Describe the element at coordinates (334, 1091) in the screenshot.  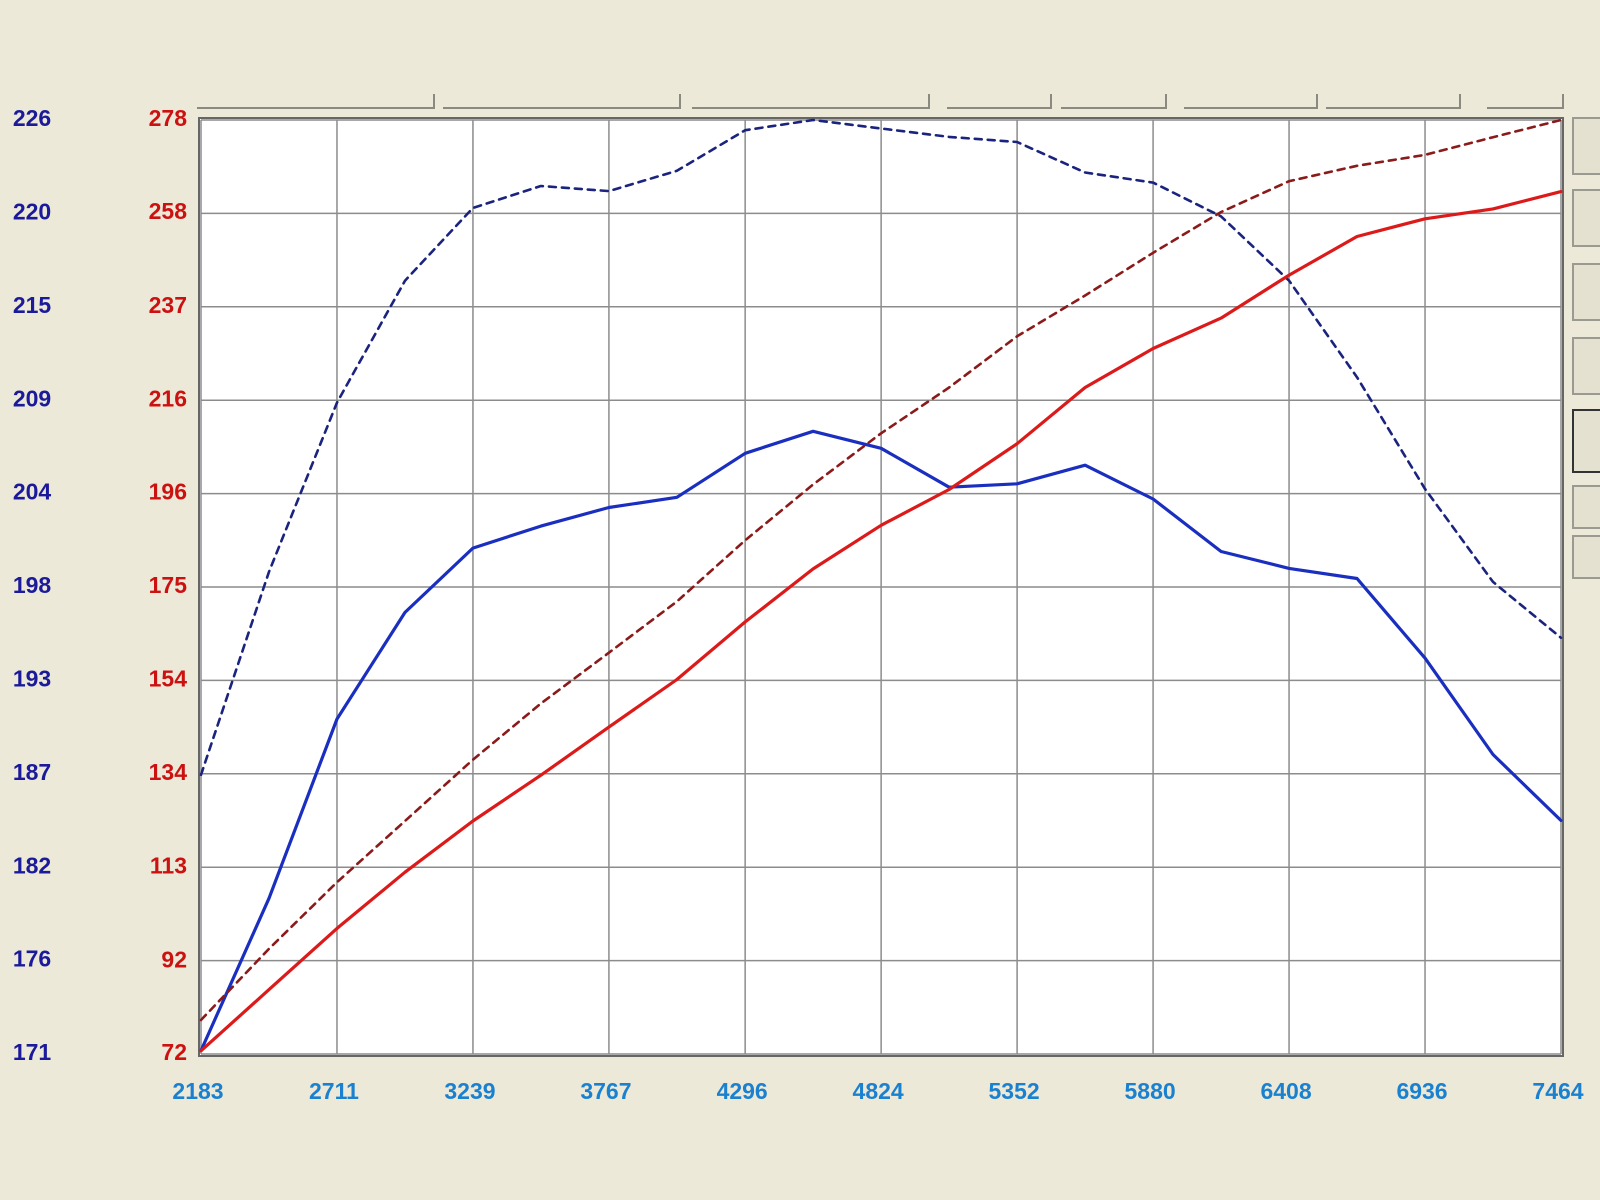
I see `x-tick-label: 2711` at that location.